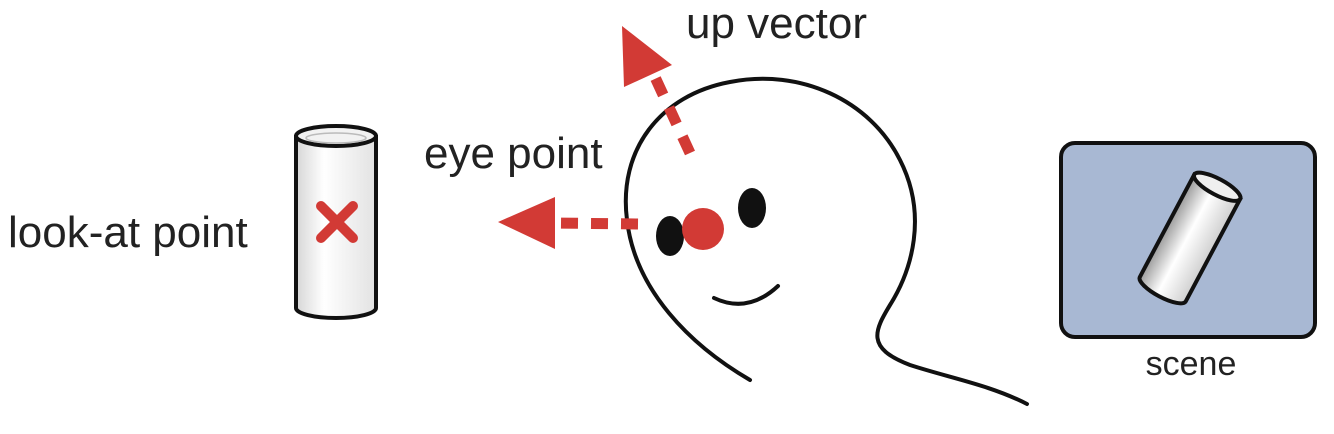 The image size is (1334, 434). Describe the element at coordinates (513, 153) in the screenshot. I see `eye-point-label: eye point` at that location.